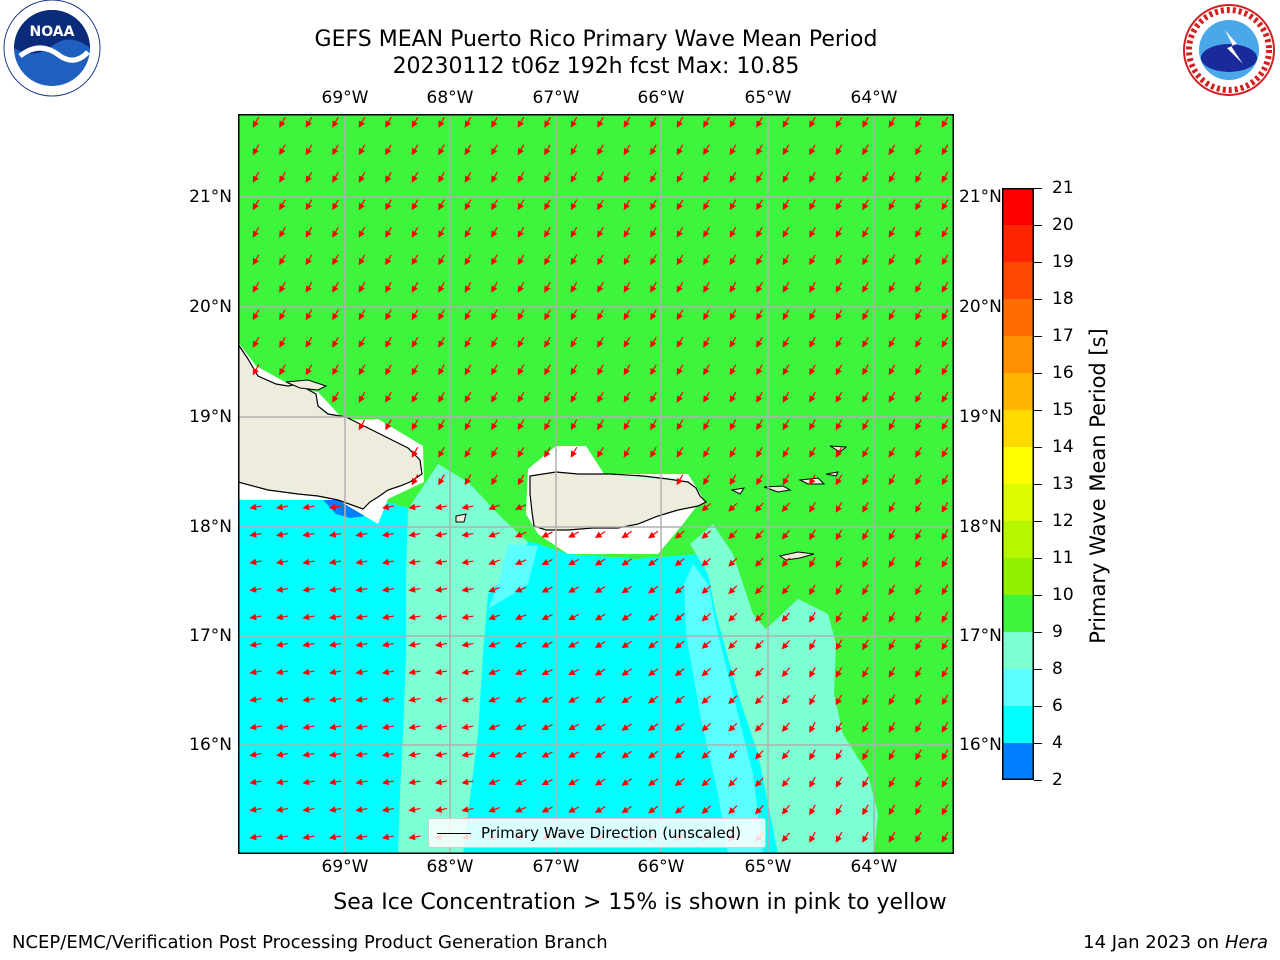  Describe the element at coordinates (789, 503) in the screenshot. I see `virgin-islands-land` at that location.